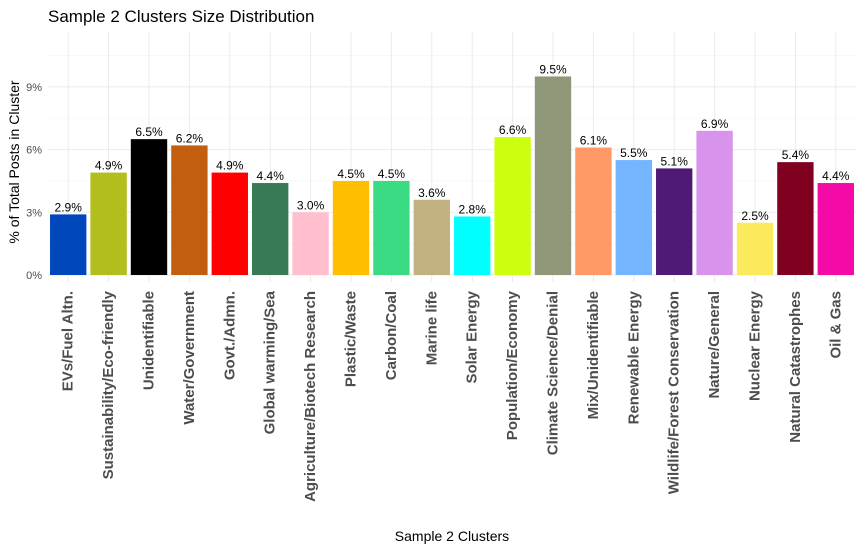 Image resolution: width=862 pixels, height=550 pixels. Describe the element at coordinates (69, 207) in the screenshot. I see `data-label: 2.9%` at that location.